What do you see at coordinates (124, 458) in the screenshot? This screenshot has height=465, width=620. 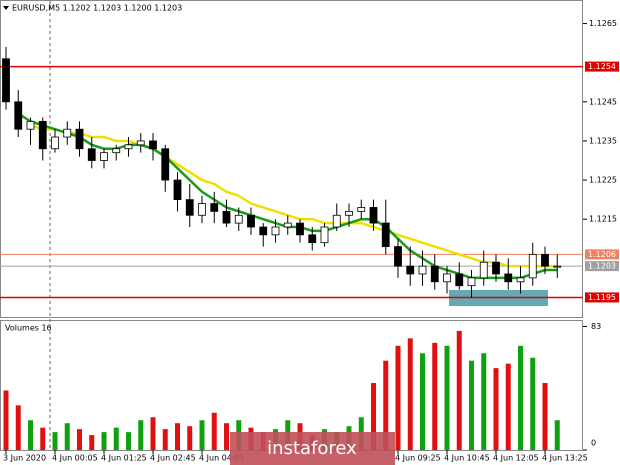 I see `x-tick-label: 4 Jun 01:25` at bounding box center [124, 458].